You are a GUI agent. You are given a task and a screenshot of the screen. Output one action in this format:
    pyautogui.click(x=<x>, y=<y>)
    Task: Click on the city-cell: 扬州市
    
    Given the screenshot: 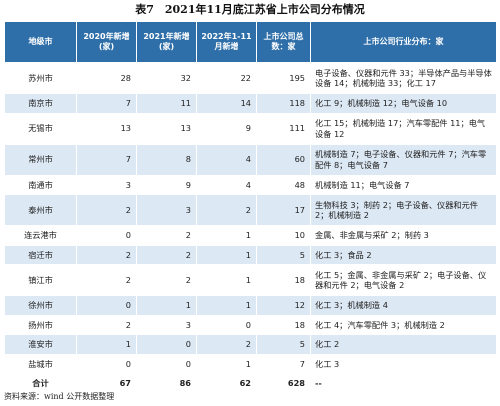 What is the action you would take?
    pyautogui.click(x=40, y=324)
    